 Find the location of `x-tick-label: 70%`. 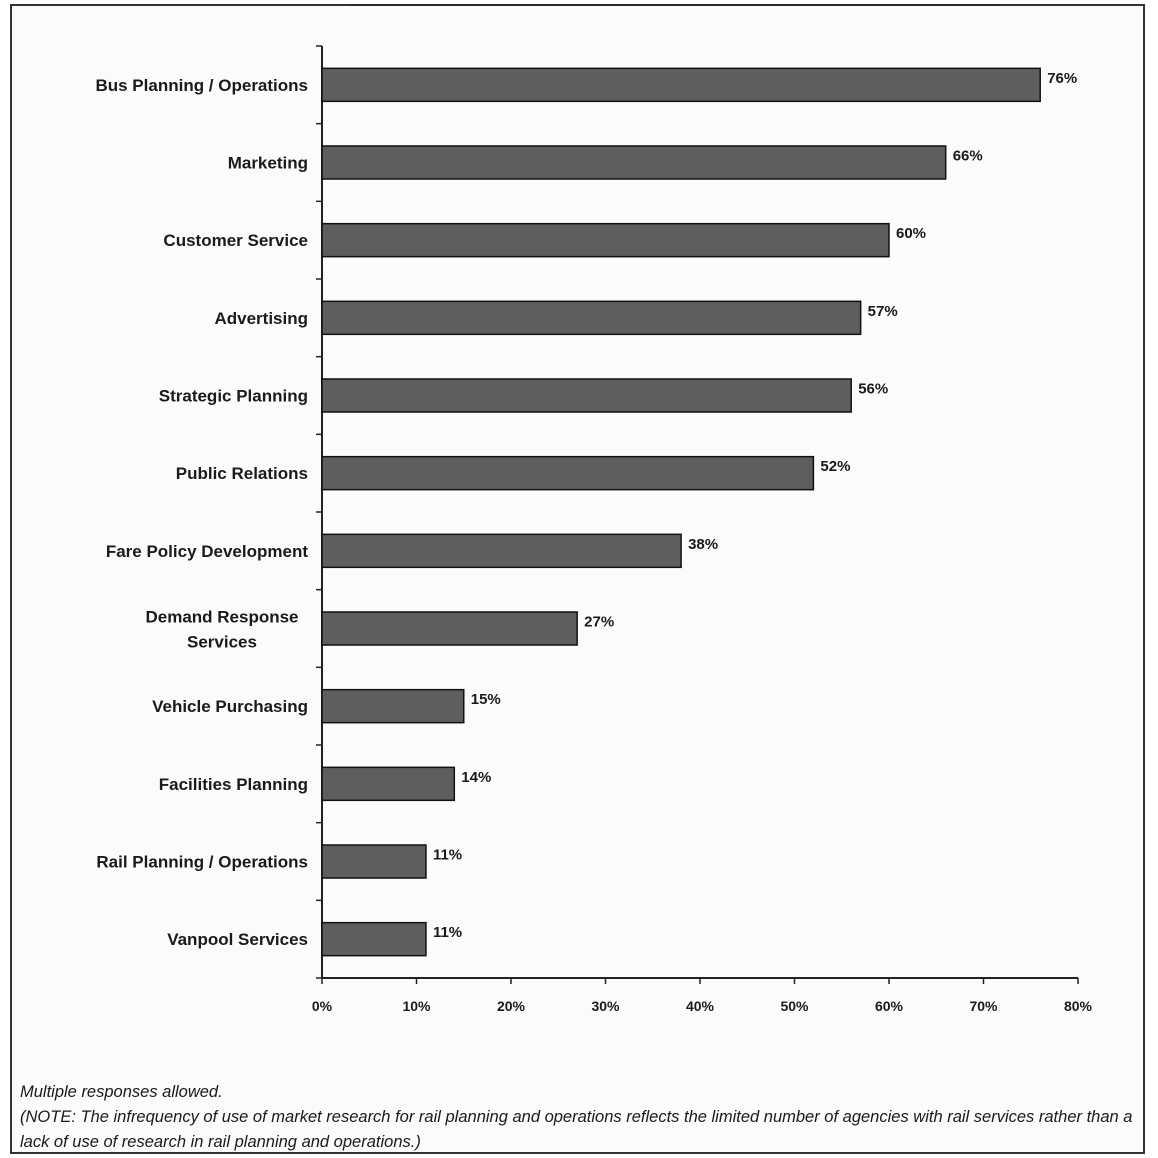

x-tick-label: 70% is located at coordinates (983, 1006).